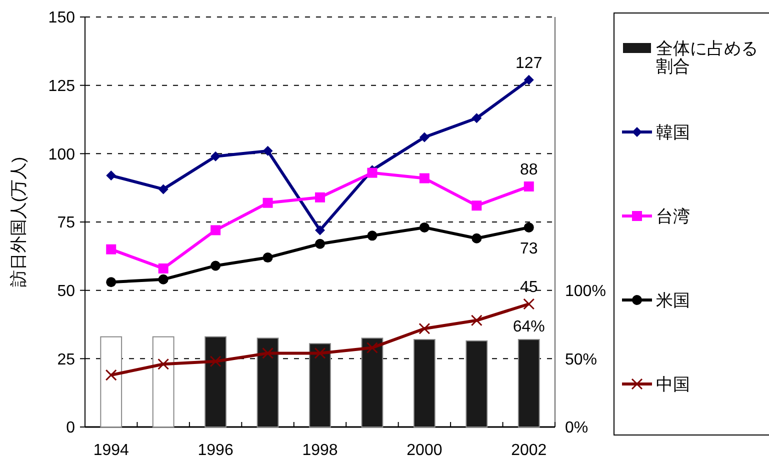  I want to click on y-tick-label: 75, so click(66, 223).